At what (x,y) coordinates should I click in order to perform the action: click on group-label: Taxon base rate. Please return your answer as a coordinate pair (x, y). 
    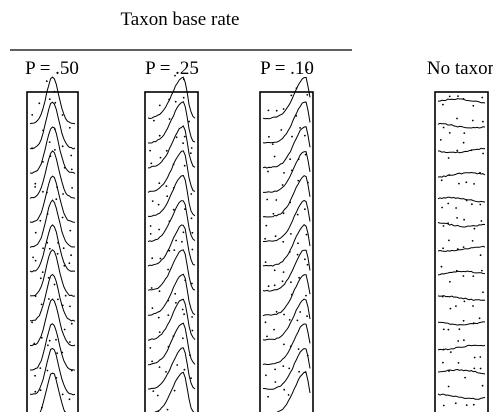
    Looking at the image, I should click on (180, 19).